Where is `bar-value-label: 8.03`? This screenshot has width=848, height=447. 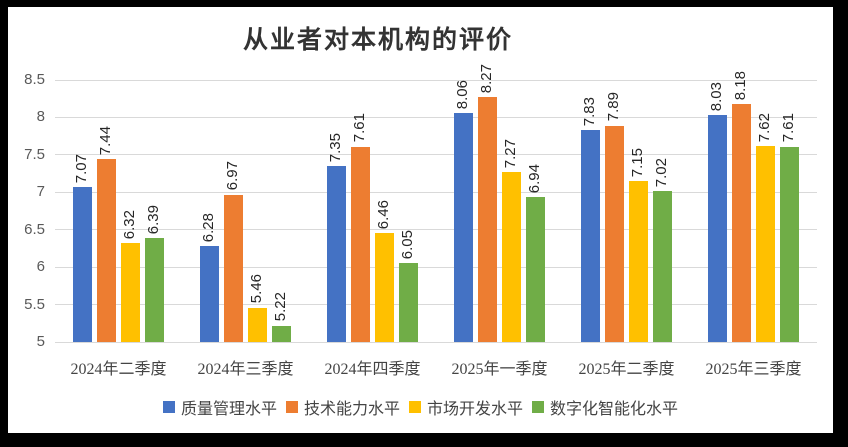
bar-value-label: 8.03 is located at coordinates (716, 96).